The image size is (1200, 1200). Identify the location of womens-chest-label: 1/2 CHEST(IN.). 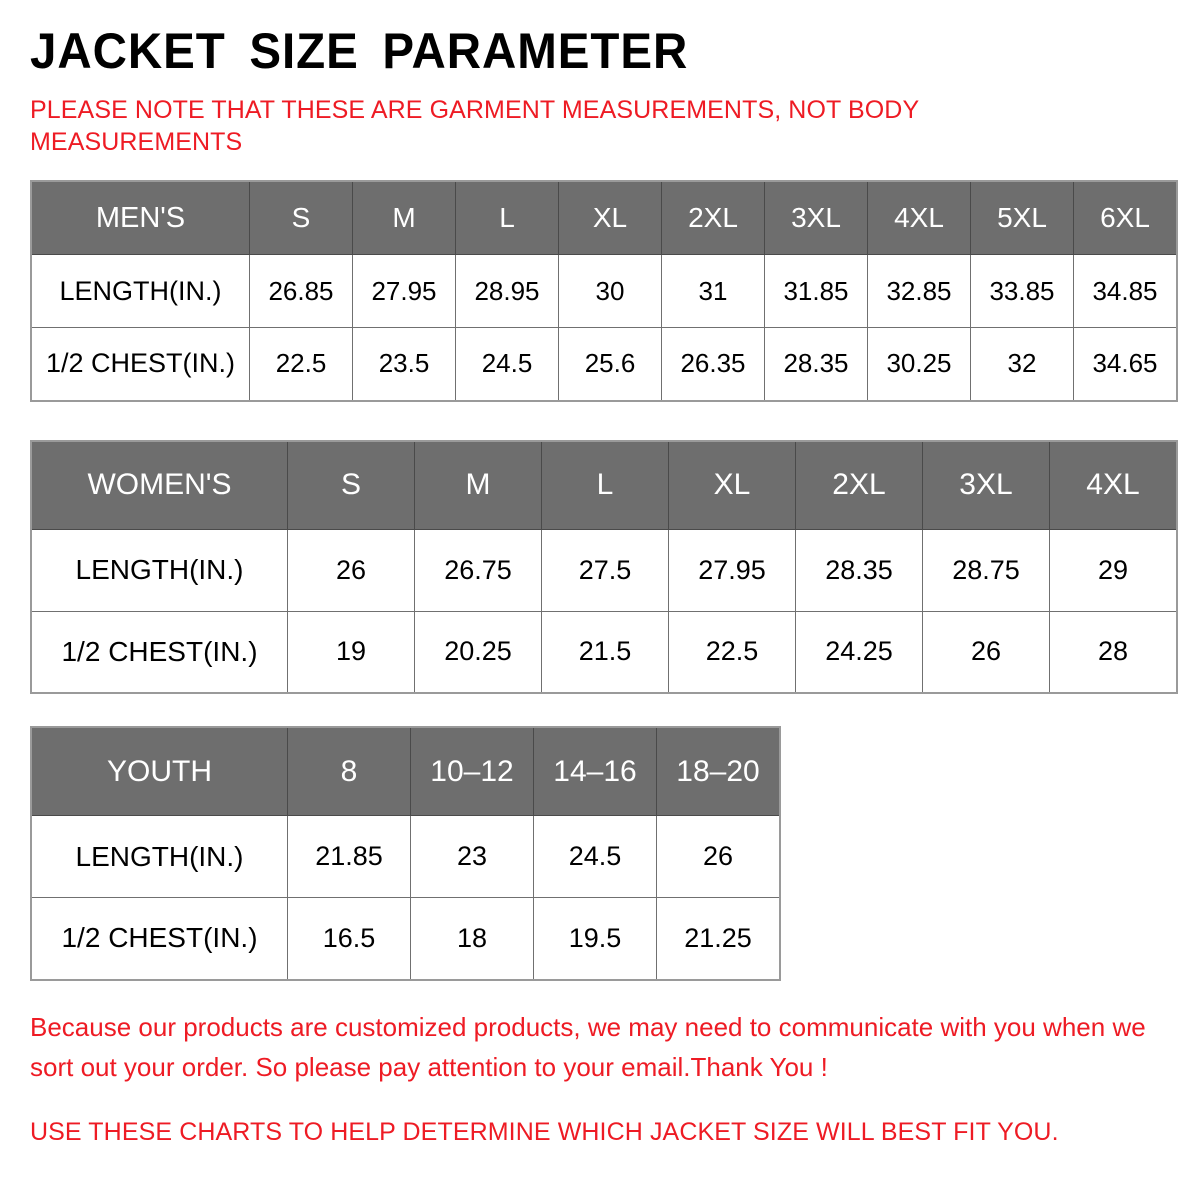
(159, 652).